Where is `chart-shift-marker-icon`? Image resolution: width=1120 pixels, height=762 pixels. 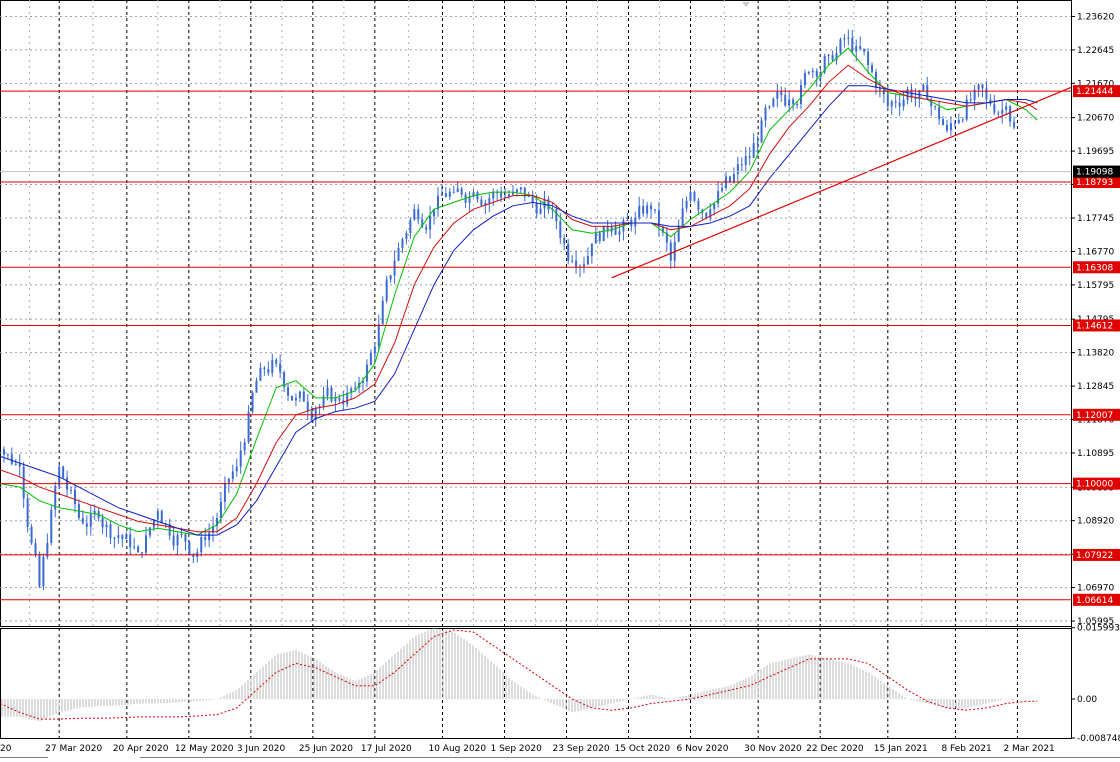 chart-shift-marker-icon is located at coordinates (746, 4).